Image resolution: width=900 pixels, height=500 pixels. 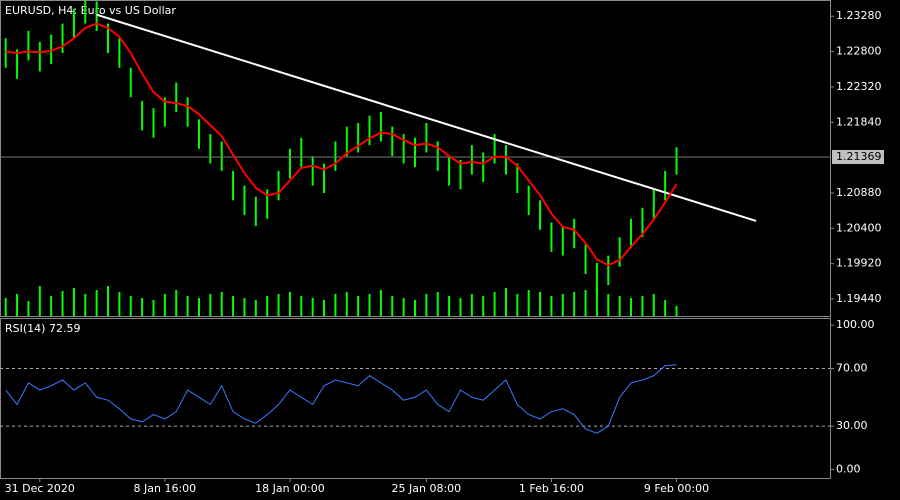 I want to click on x-tick-label: 9 Feb 00:00, so click(x=676, y=488).